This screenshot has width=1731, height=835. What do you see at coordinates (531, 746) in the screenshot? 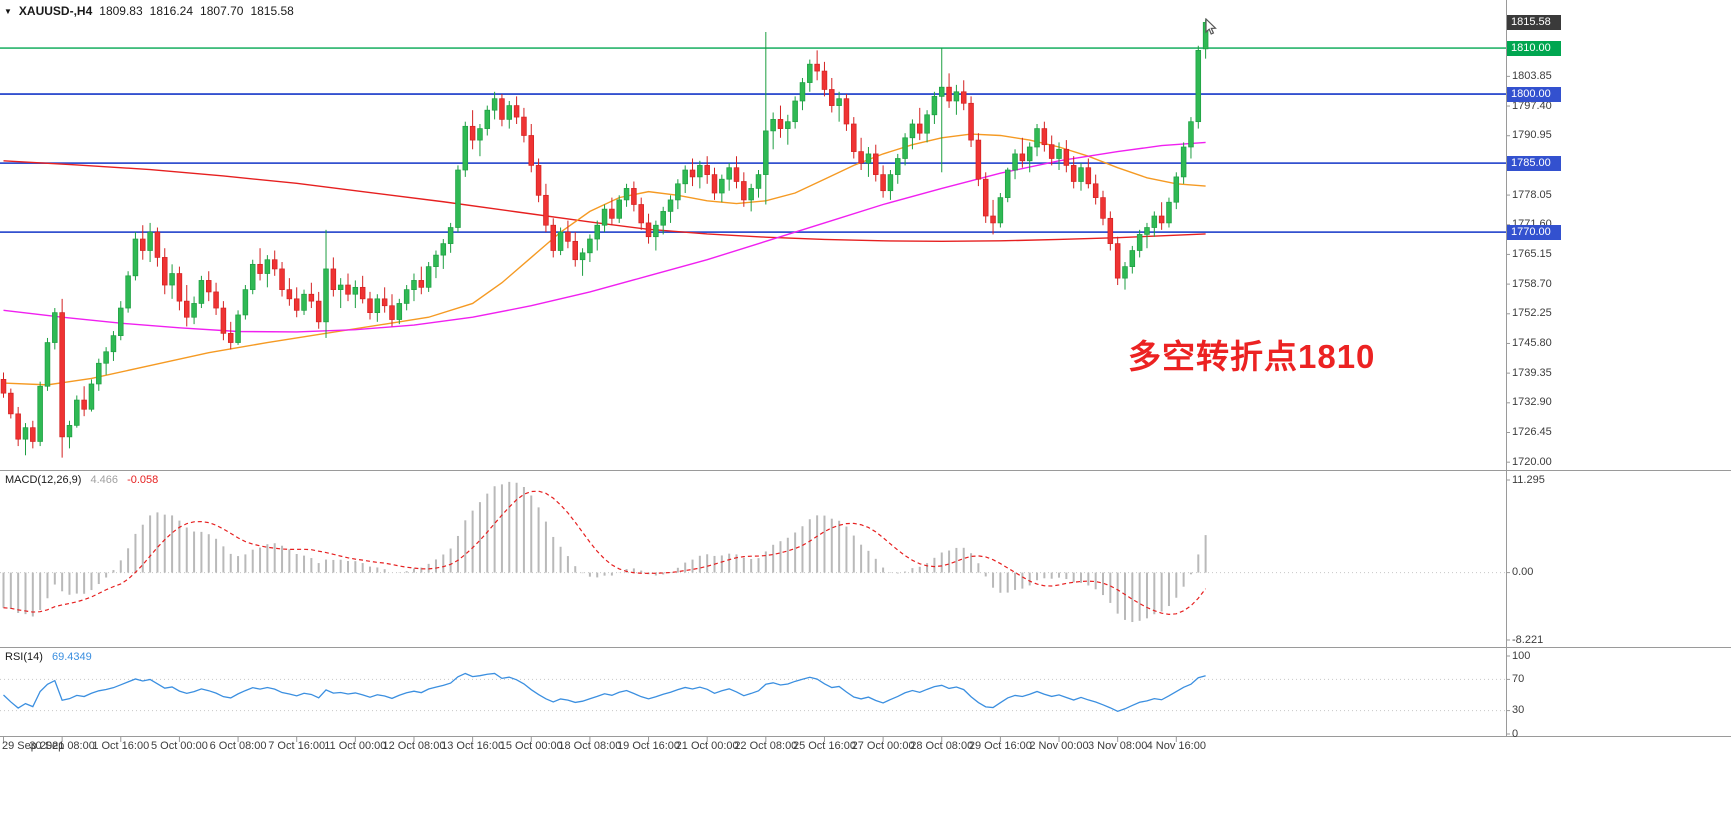
I see `time-axis-label: 15 Oct 00:00` at bounding box center [531, 746].